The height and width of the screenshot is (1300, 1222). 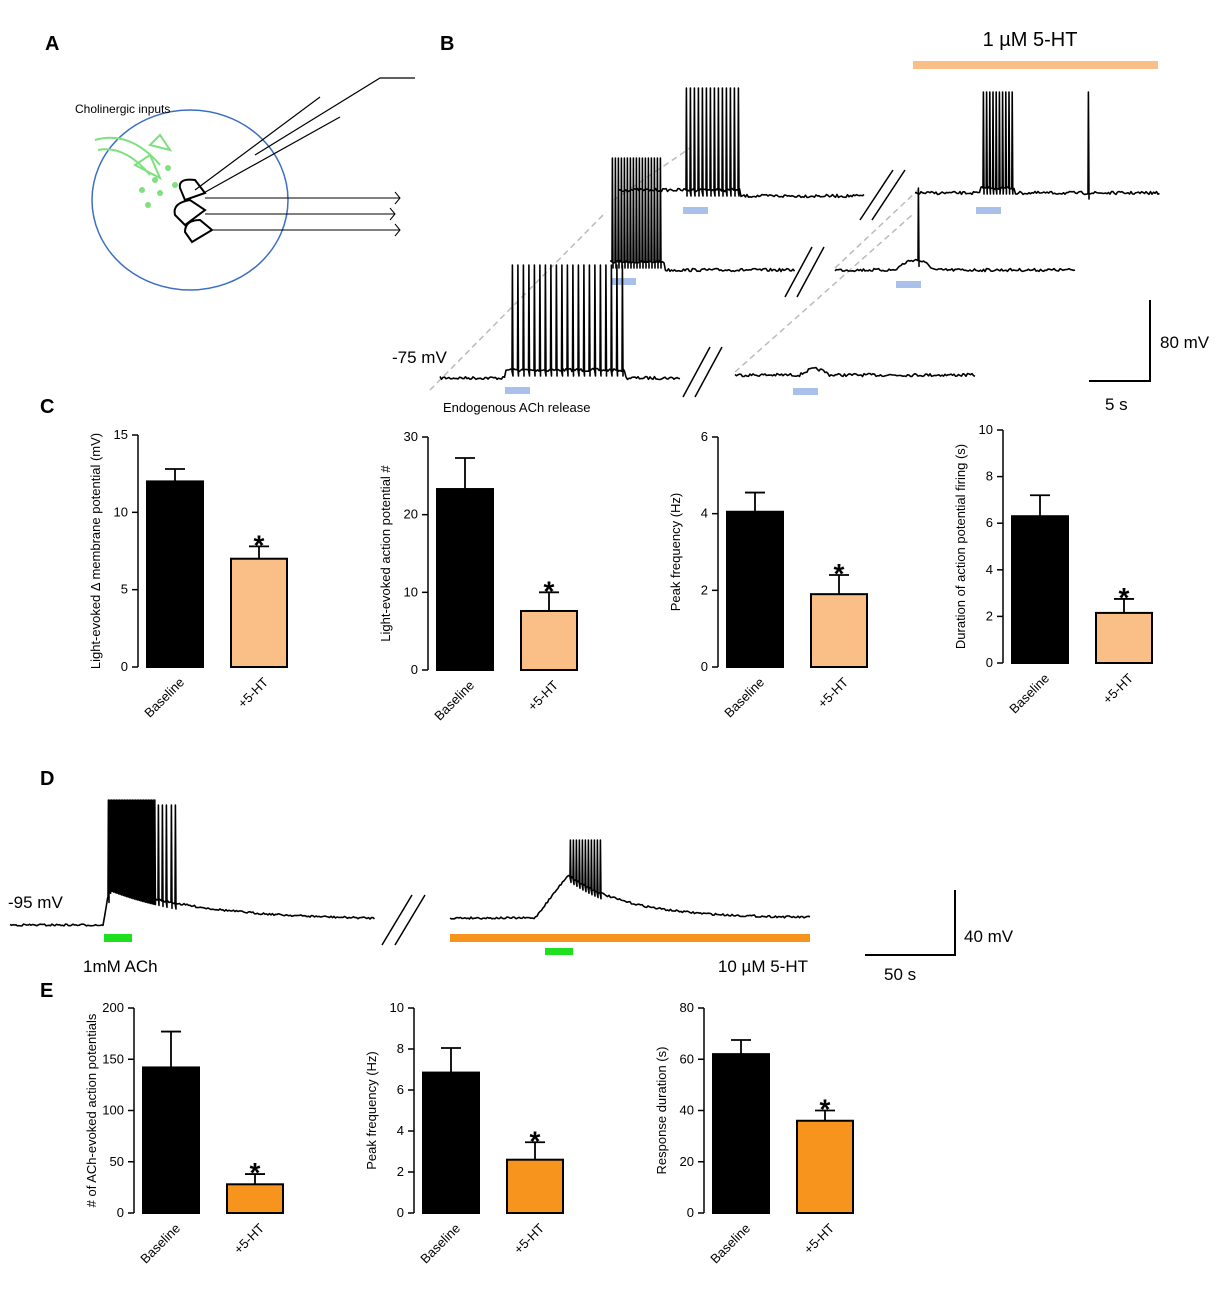 I want to click on potential-label: -95 mV, so click(x=35, y=902).